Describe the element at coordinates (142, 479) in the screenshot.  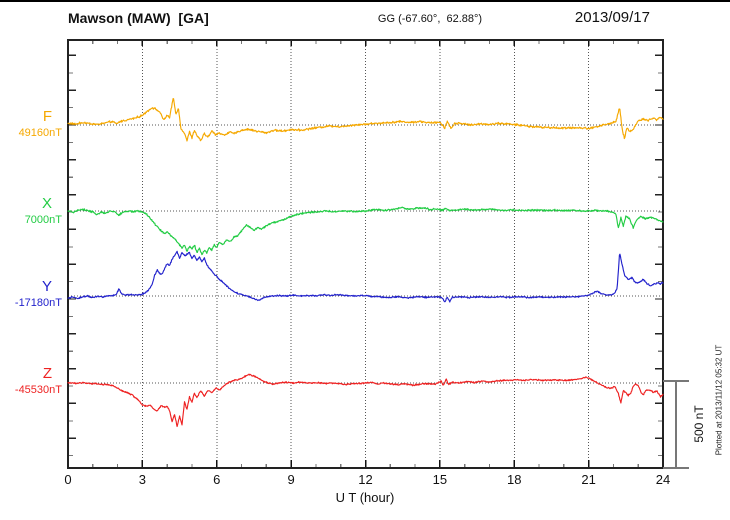
I see `x-tick-label: 3` at that location.